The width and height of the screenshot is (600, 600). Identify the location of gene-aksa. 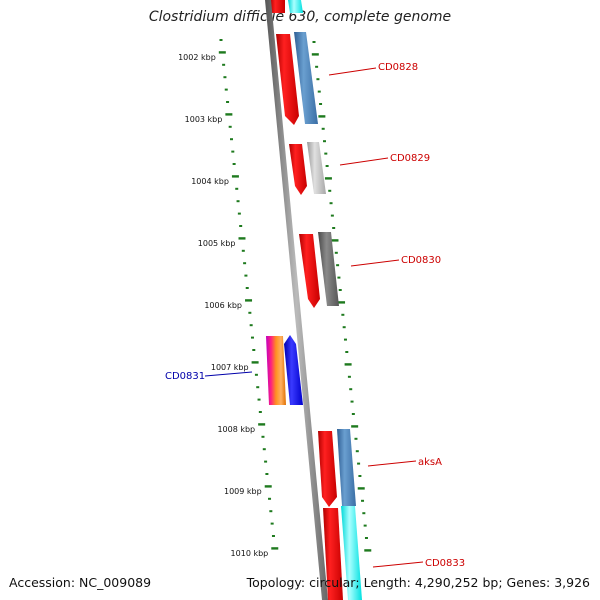
(337, 468).